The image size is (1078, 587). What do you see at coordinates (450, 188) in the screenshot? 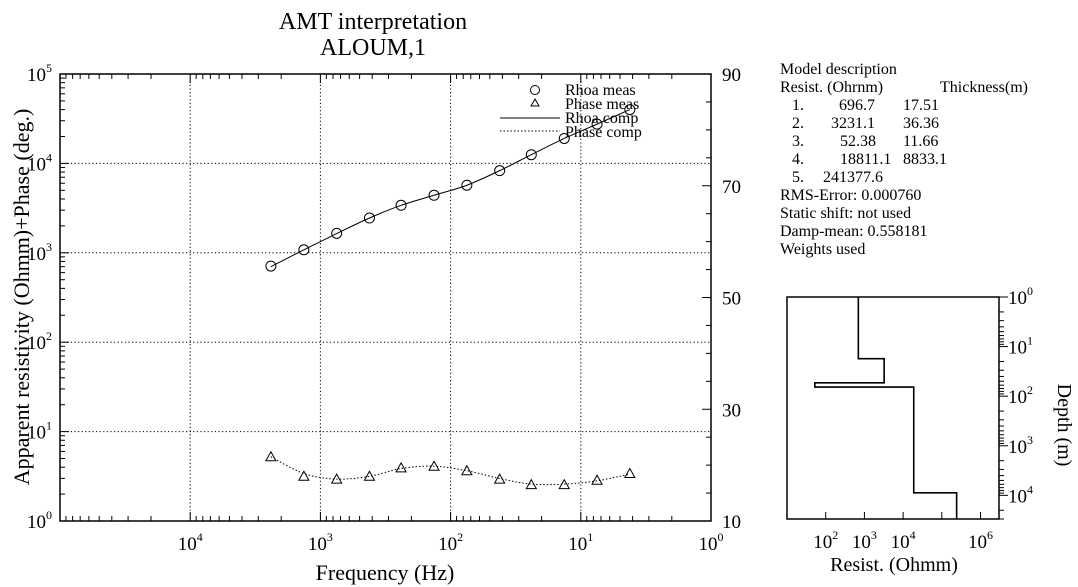
I see `rhoa-comp-line` at bounding box center [450, 188].